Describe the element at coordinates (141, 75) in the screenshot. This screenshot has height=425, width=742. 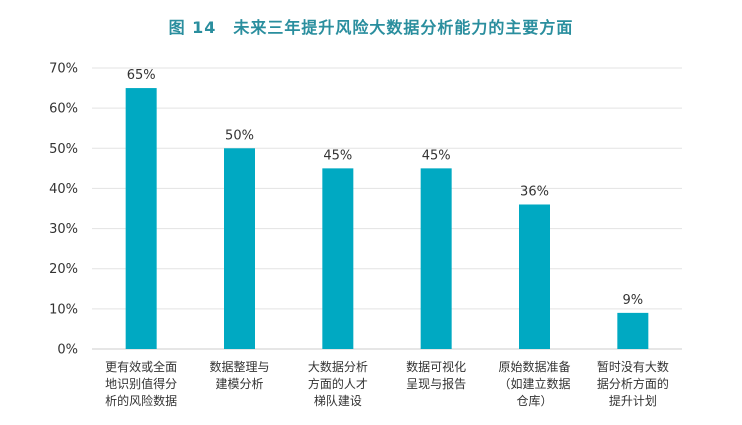
I see `bar-value-label: 65%` at that location.